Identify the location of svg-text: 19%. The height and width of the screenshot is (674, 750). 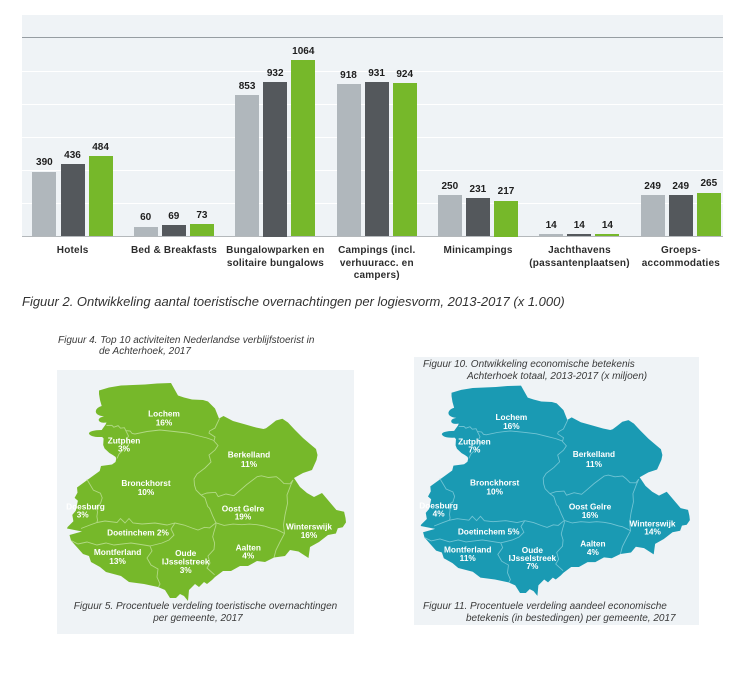
(243, 517).